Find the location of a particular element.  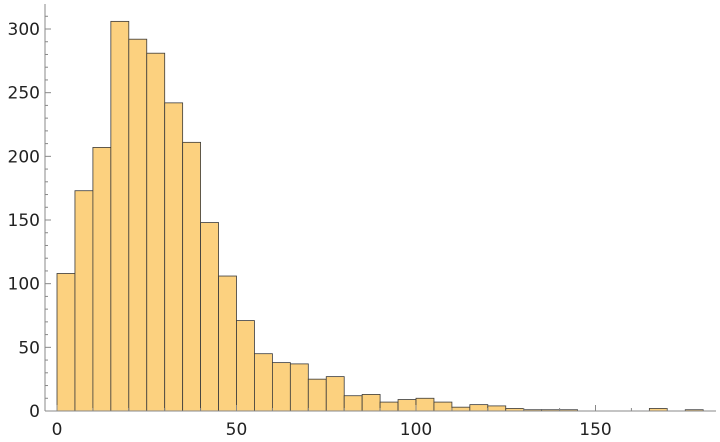

x-tick-label: 150 is located at coordinates (595, 430).